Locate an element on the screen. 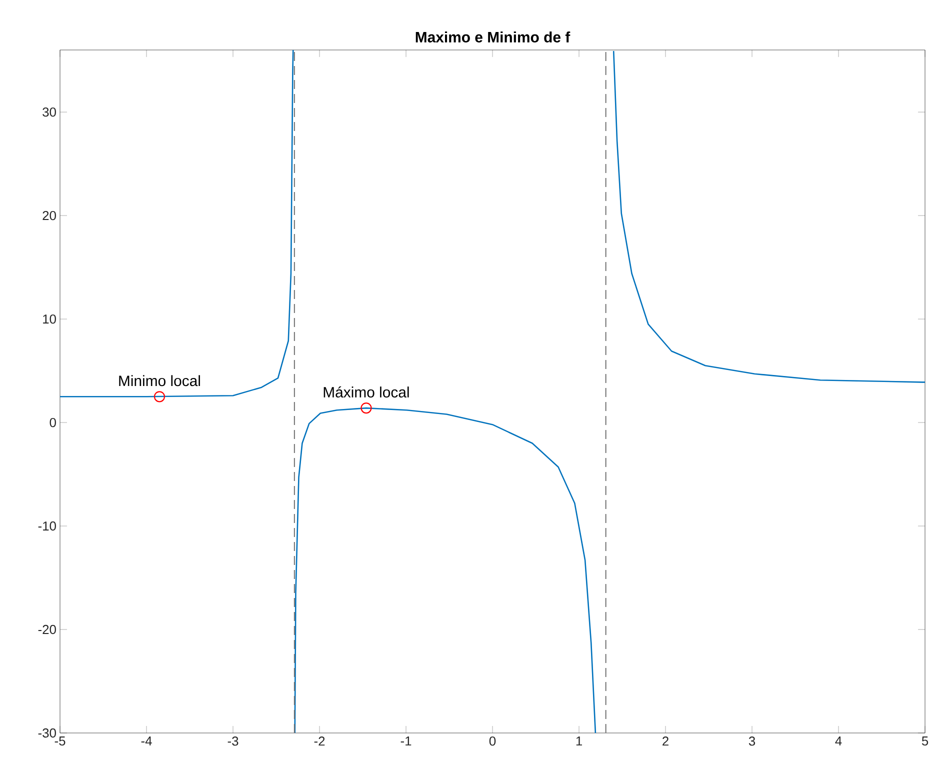 Image resolution: width=937 pixels, height=779 pixels. x-tick-label: -3 is located at coordinates (233, 741).